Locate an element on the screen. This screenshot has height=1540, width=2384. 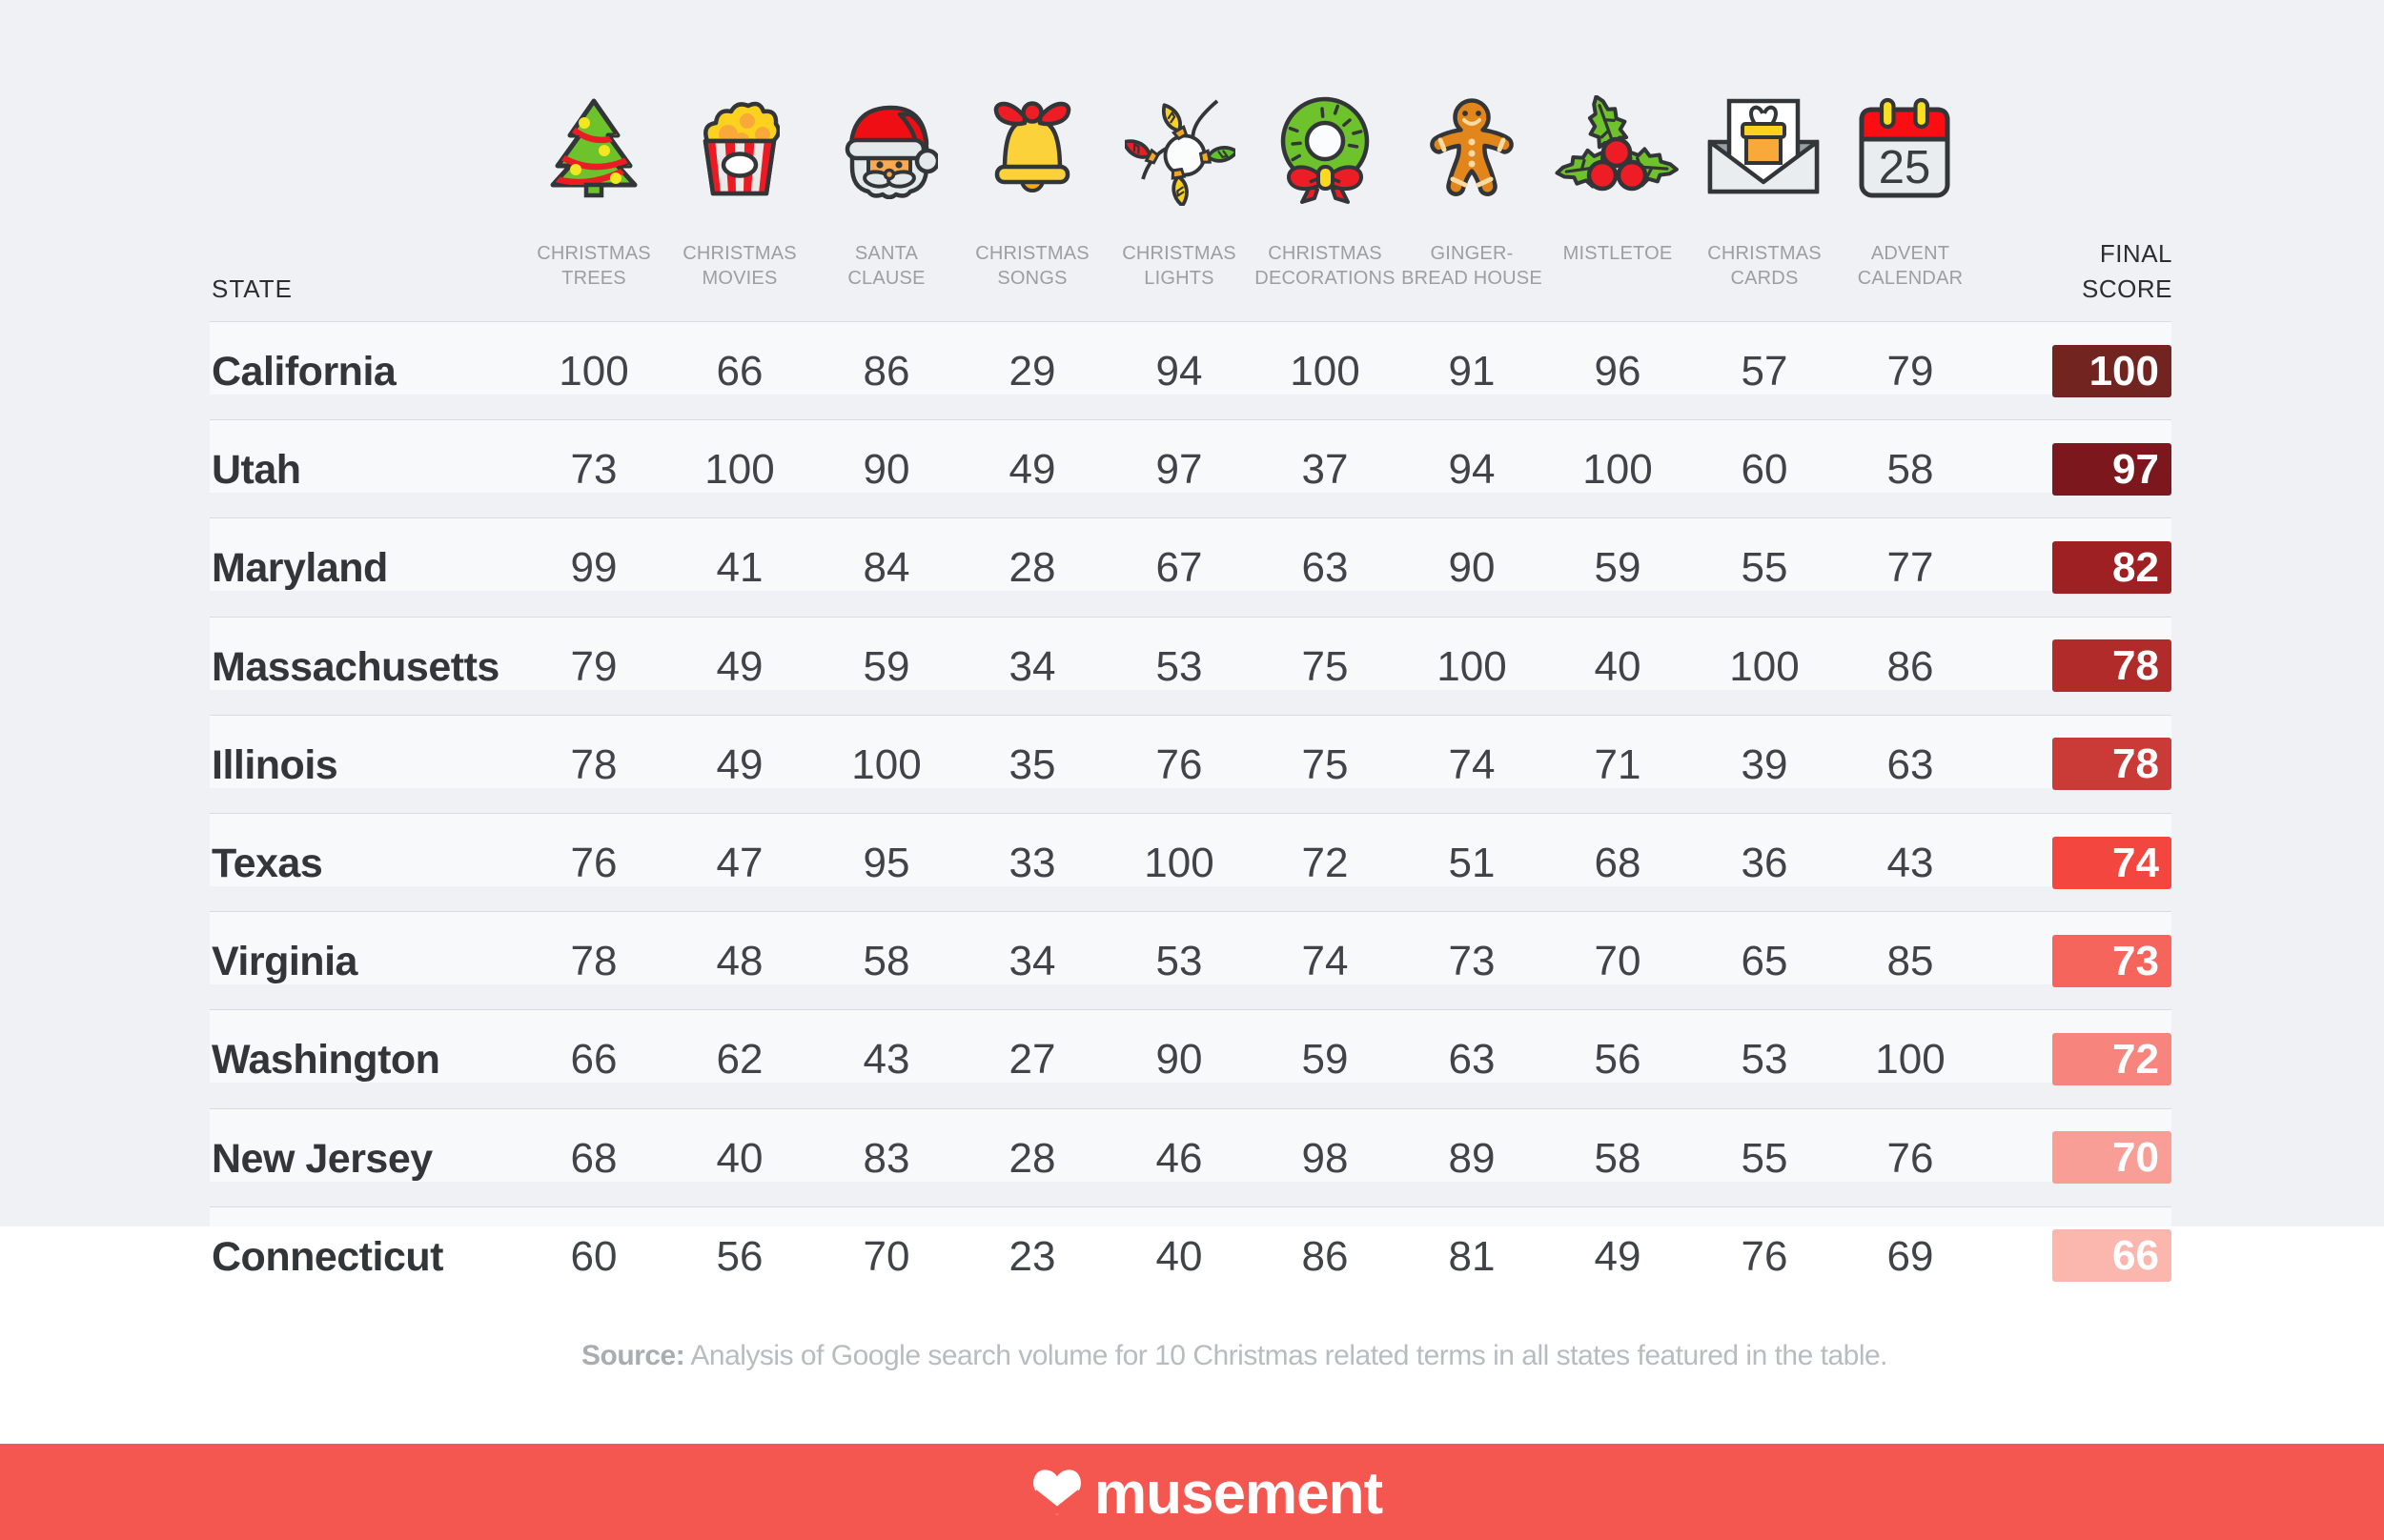
svg-text: 25 is located at coordinates (1905, 167).